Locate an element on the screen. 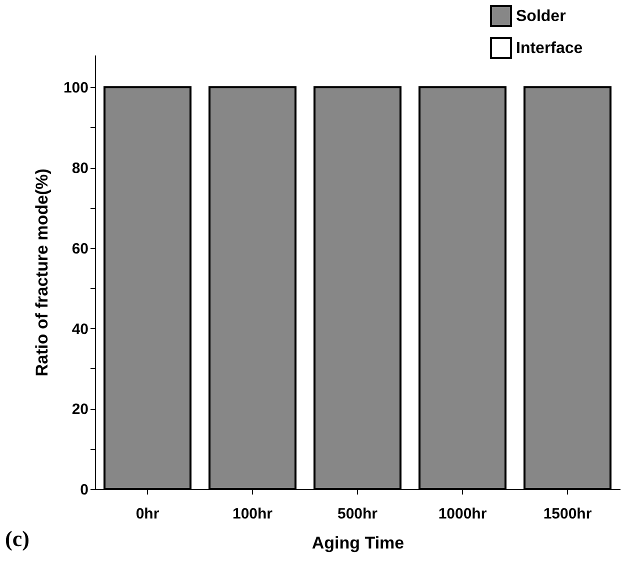 The height and width of the screenshot is (569, 628). x-tick-label: 0hr is located at coordinates (148, 514).